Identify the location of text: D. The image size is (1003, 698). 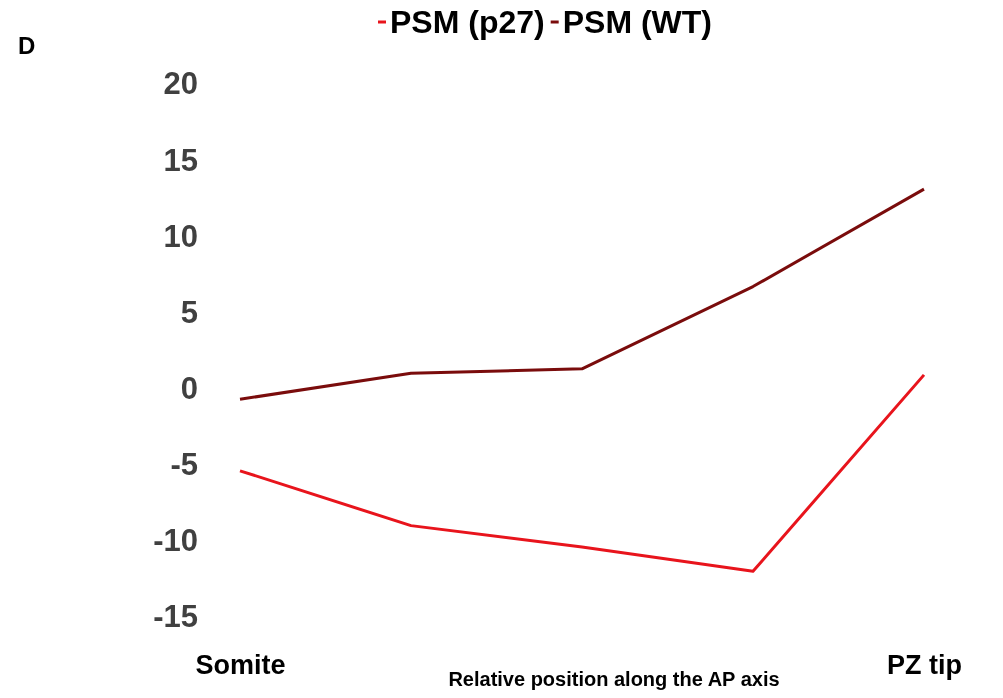
(27, 45).